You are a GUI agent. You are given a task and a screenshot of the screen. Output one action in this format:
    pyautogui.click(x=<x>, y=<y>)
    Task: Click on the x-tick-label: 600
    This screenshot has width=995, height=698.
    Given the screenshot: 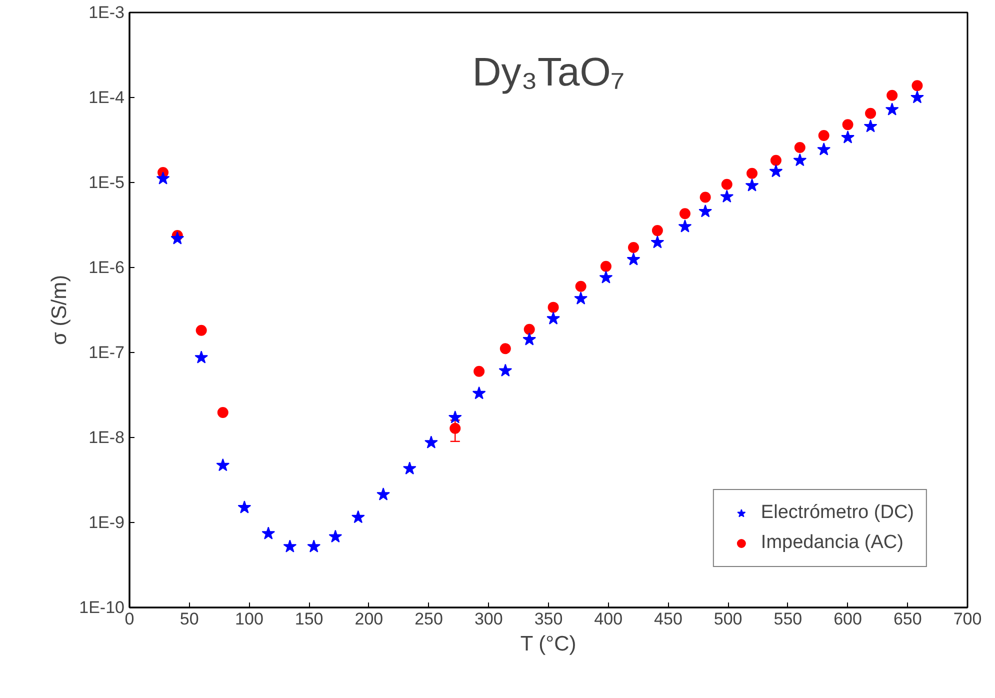 What is the action you would take?
    pyautogui.click(x=848, y=619)
    